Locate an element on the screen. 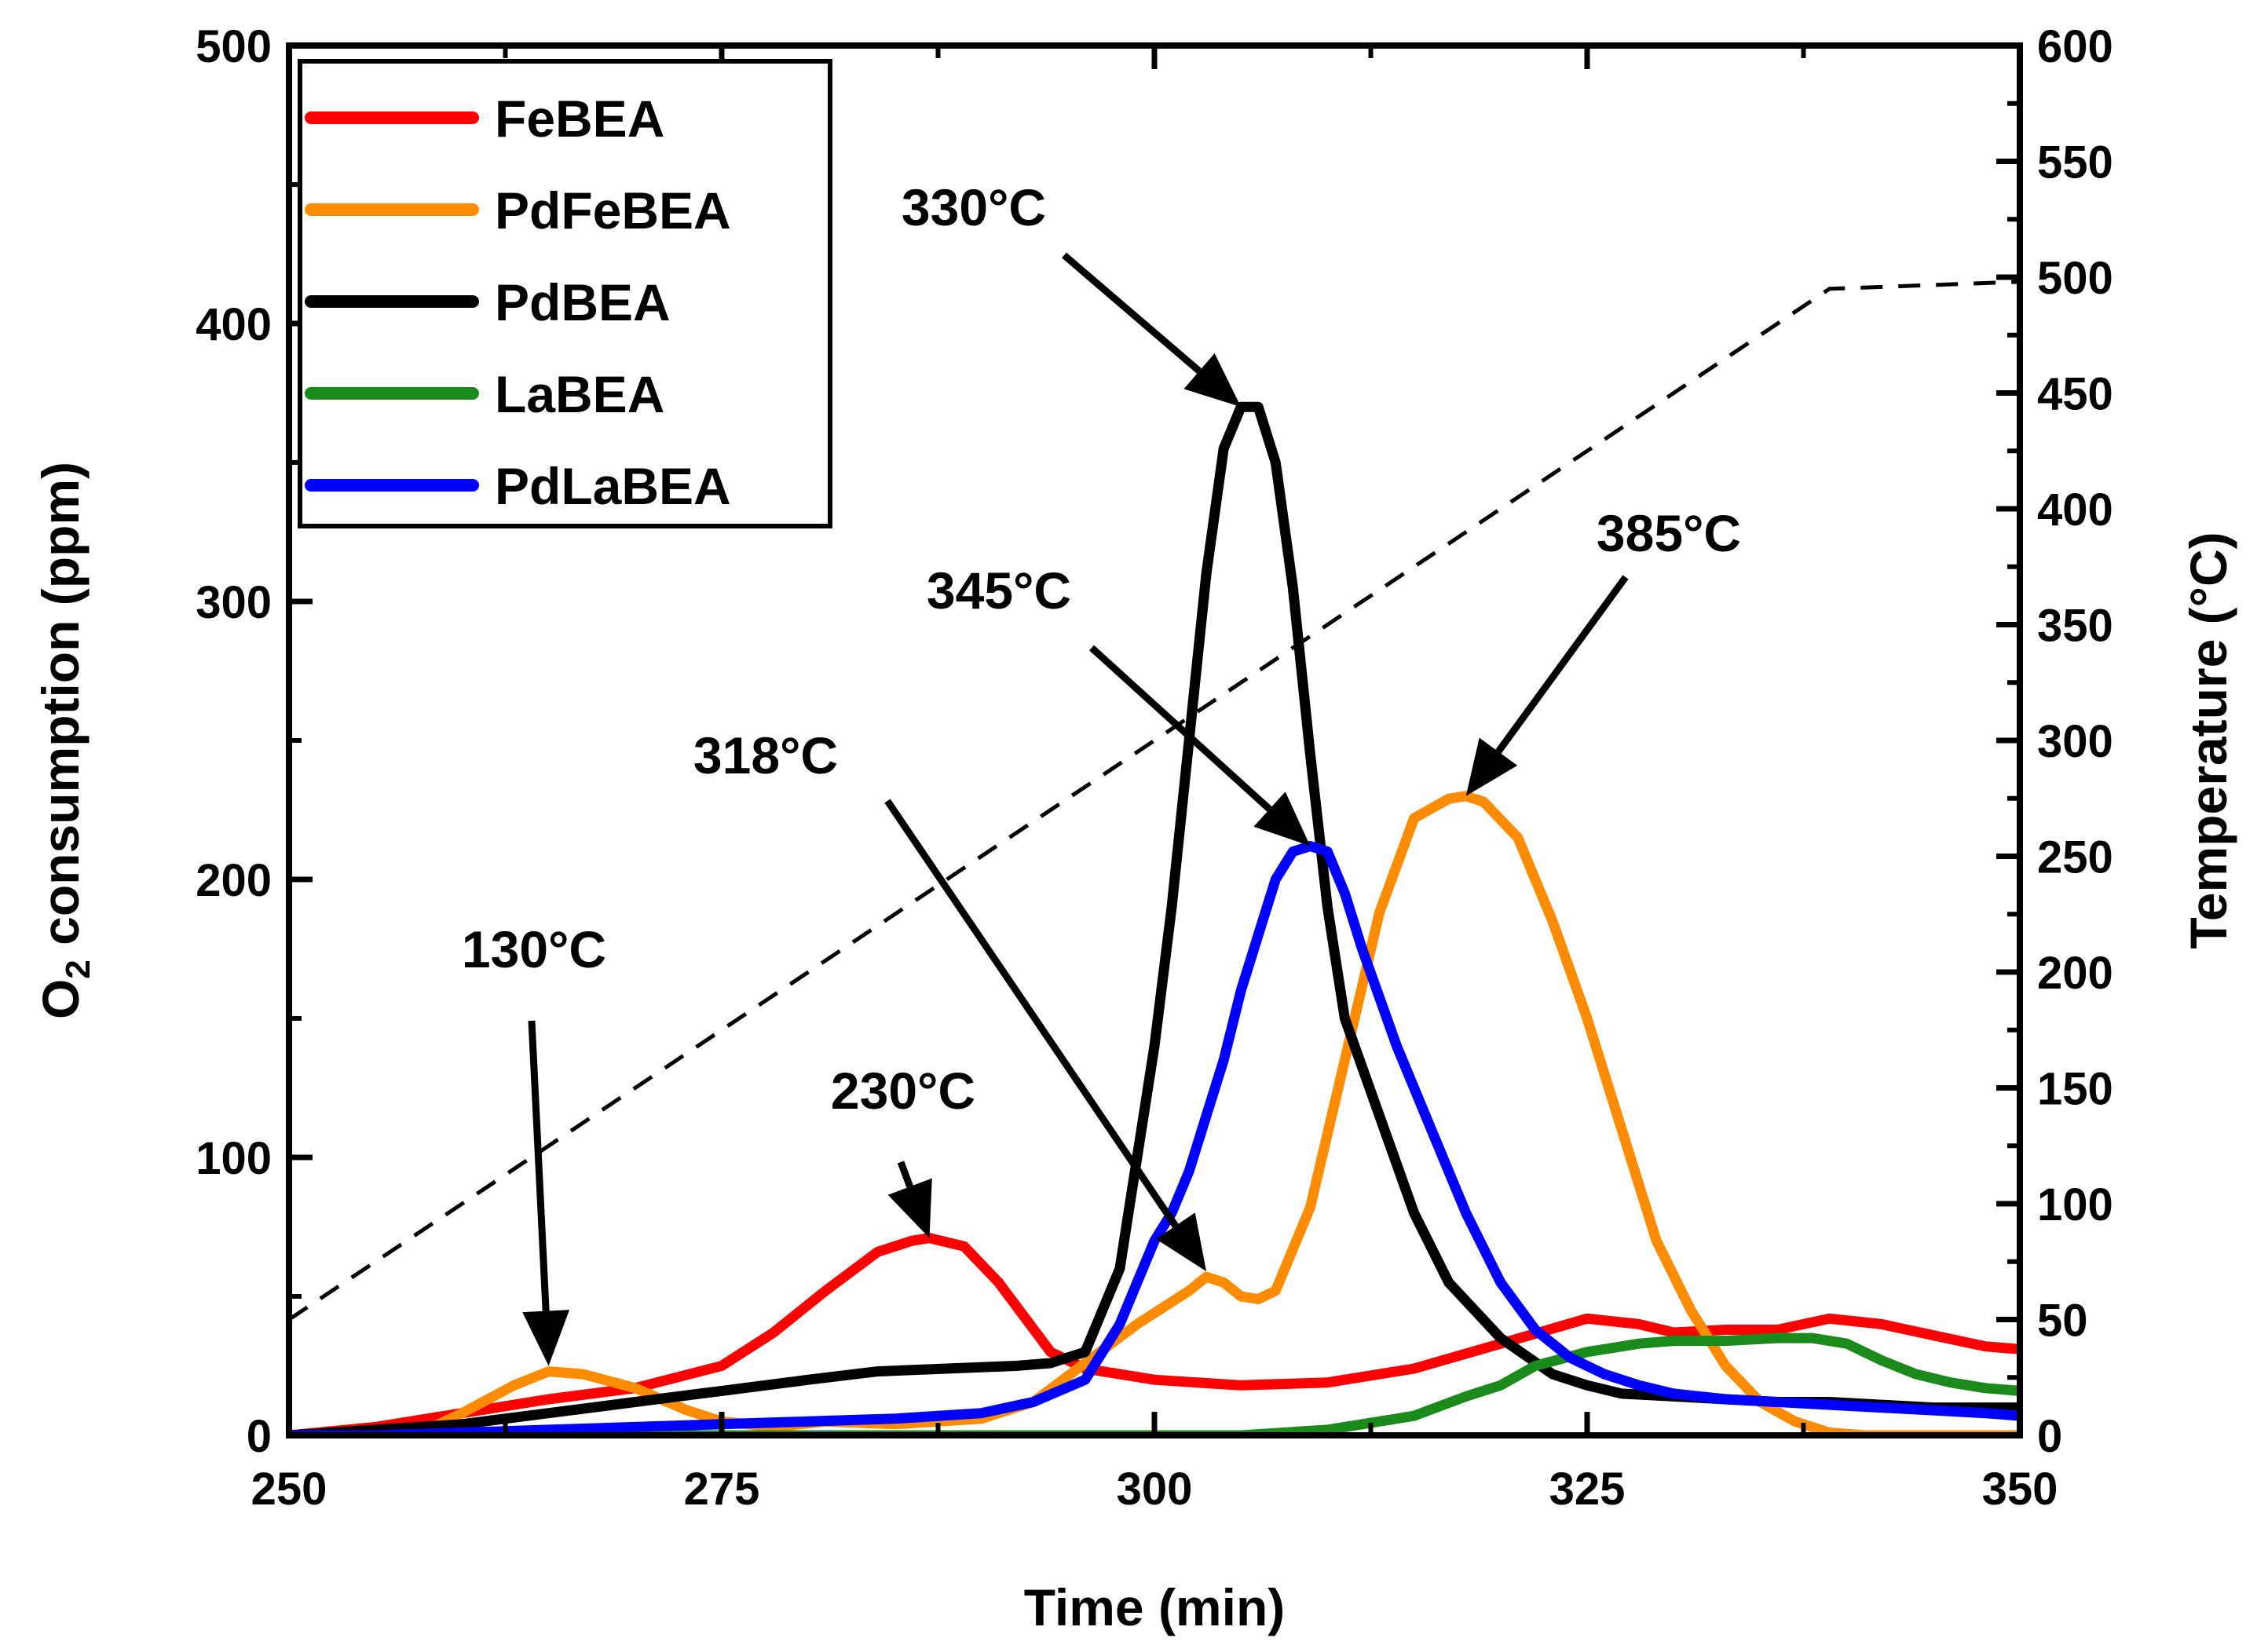  annotation-label: 230°C is located at coordinates (903, 1091).